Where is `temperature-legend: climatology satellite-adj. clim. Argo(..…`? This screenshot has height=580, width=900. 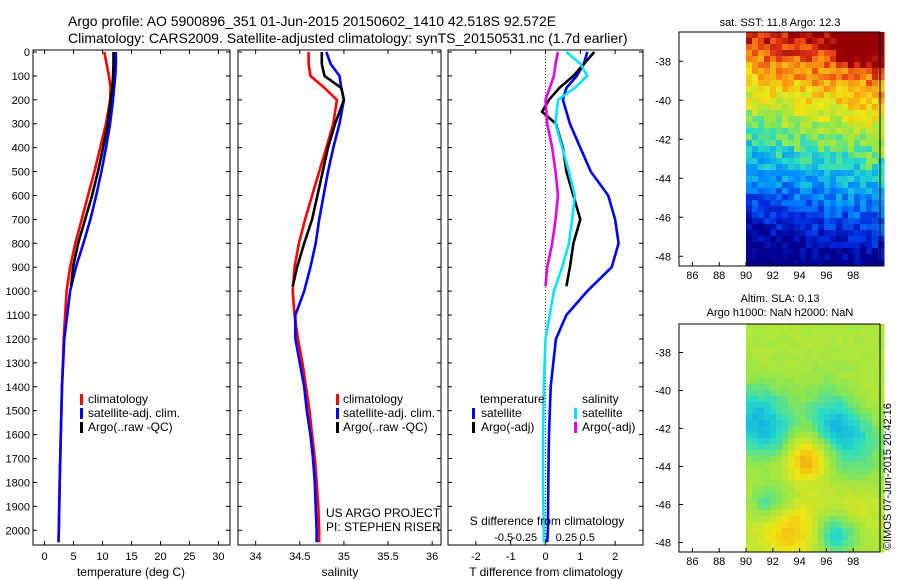
temperature-legend: climatology satellite-adj. clim. Argo(..… is located at coordinates (130, 413).